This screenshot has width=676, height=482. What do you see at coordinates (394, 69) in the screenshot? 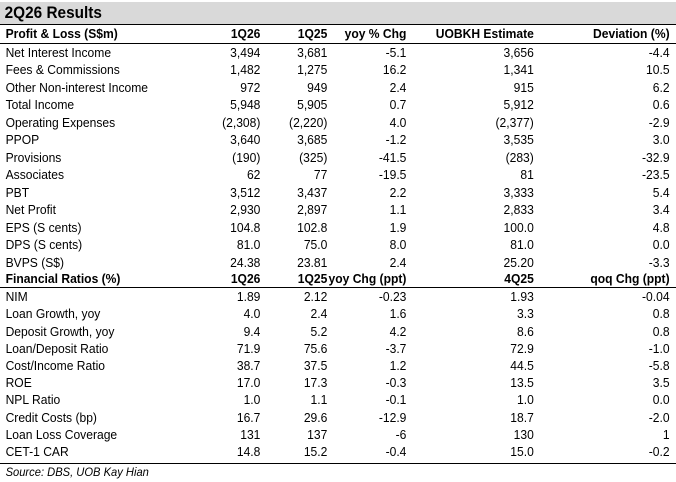
I see `cell-value: 16.2` at bounding box center [394, 69].